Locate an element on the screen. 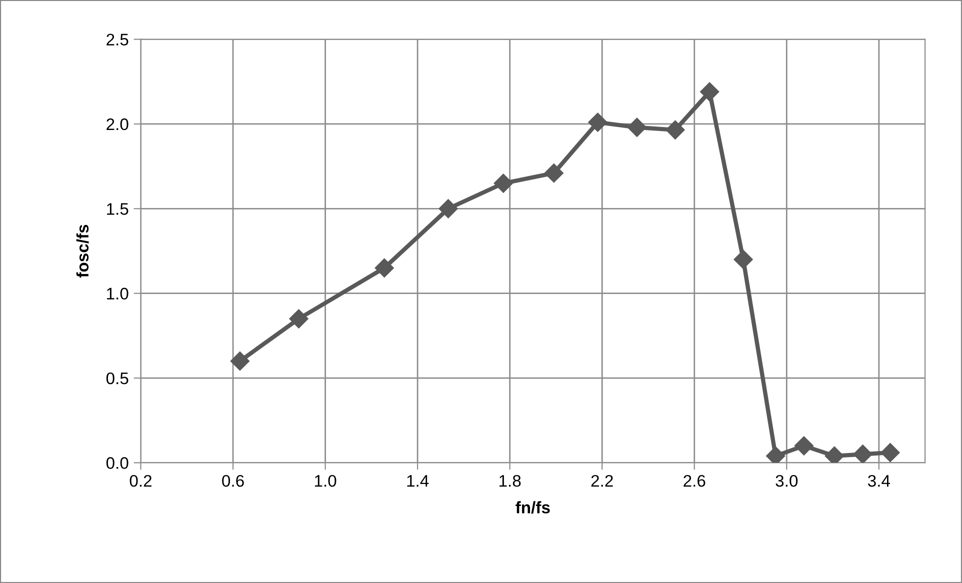 The width and height of the screenshot is (962, 583). x-tick-label: 2.2 is located at coordinates (602, 480).